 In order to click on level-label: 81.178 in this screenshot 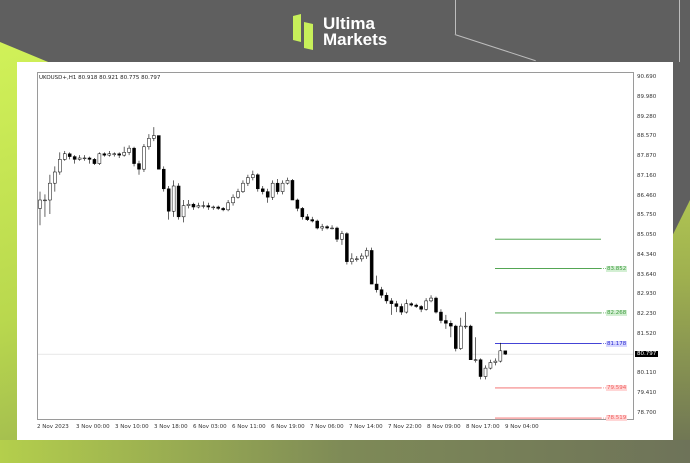, I will do `click(617, 343)`.